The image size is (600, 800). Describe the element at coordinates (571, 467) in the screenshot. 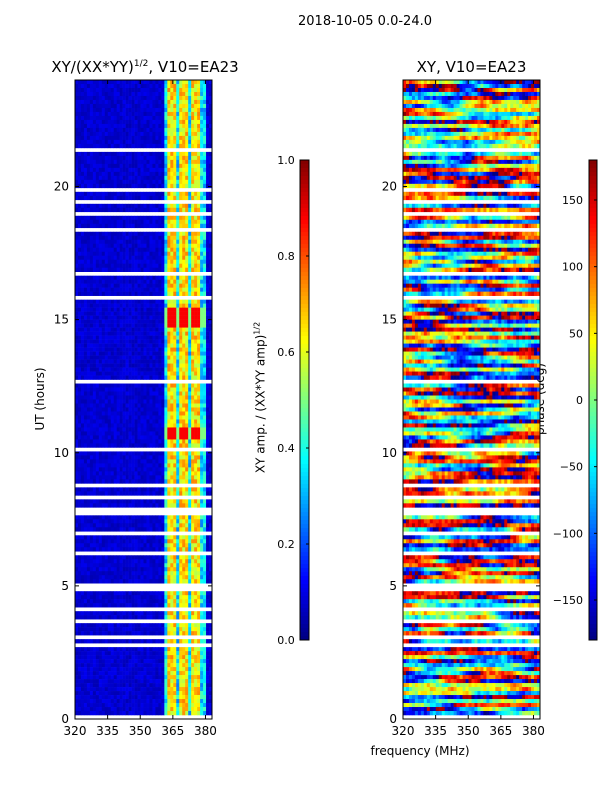

I see `phase-colorbar-tick-label: −50` at that location.